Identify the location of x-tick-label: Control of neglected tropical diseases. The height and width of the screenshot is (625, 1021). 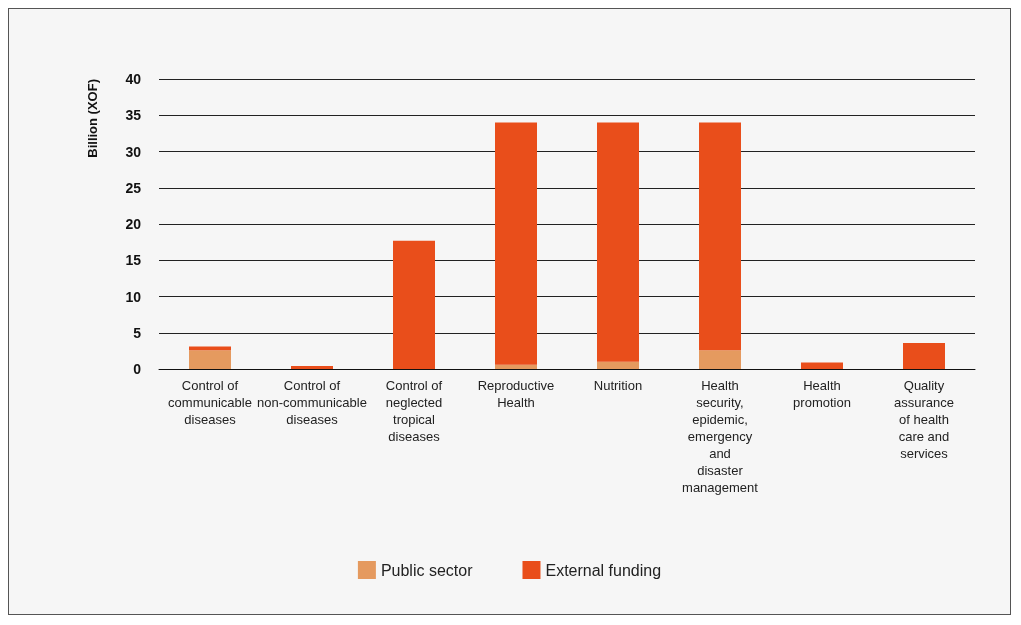
(414, 411).